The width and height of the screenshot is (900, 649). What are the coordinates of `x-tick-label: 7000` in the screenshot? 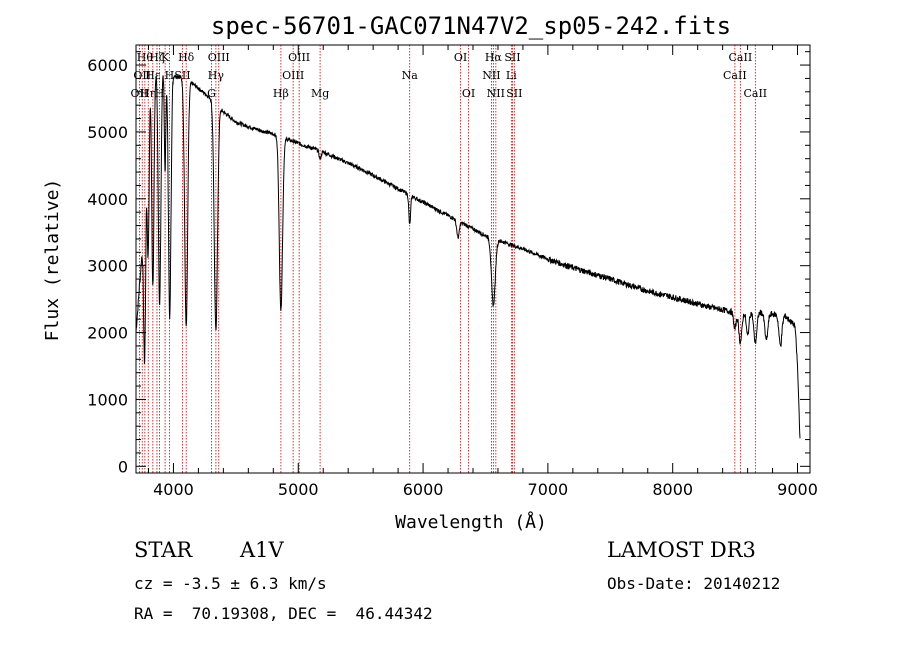 It's located at (548, 489).